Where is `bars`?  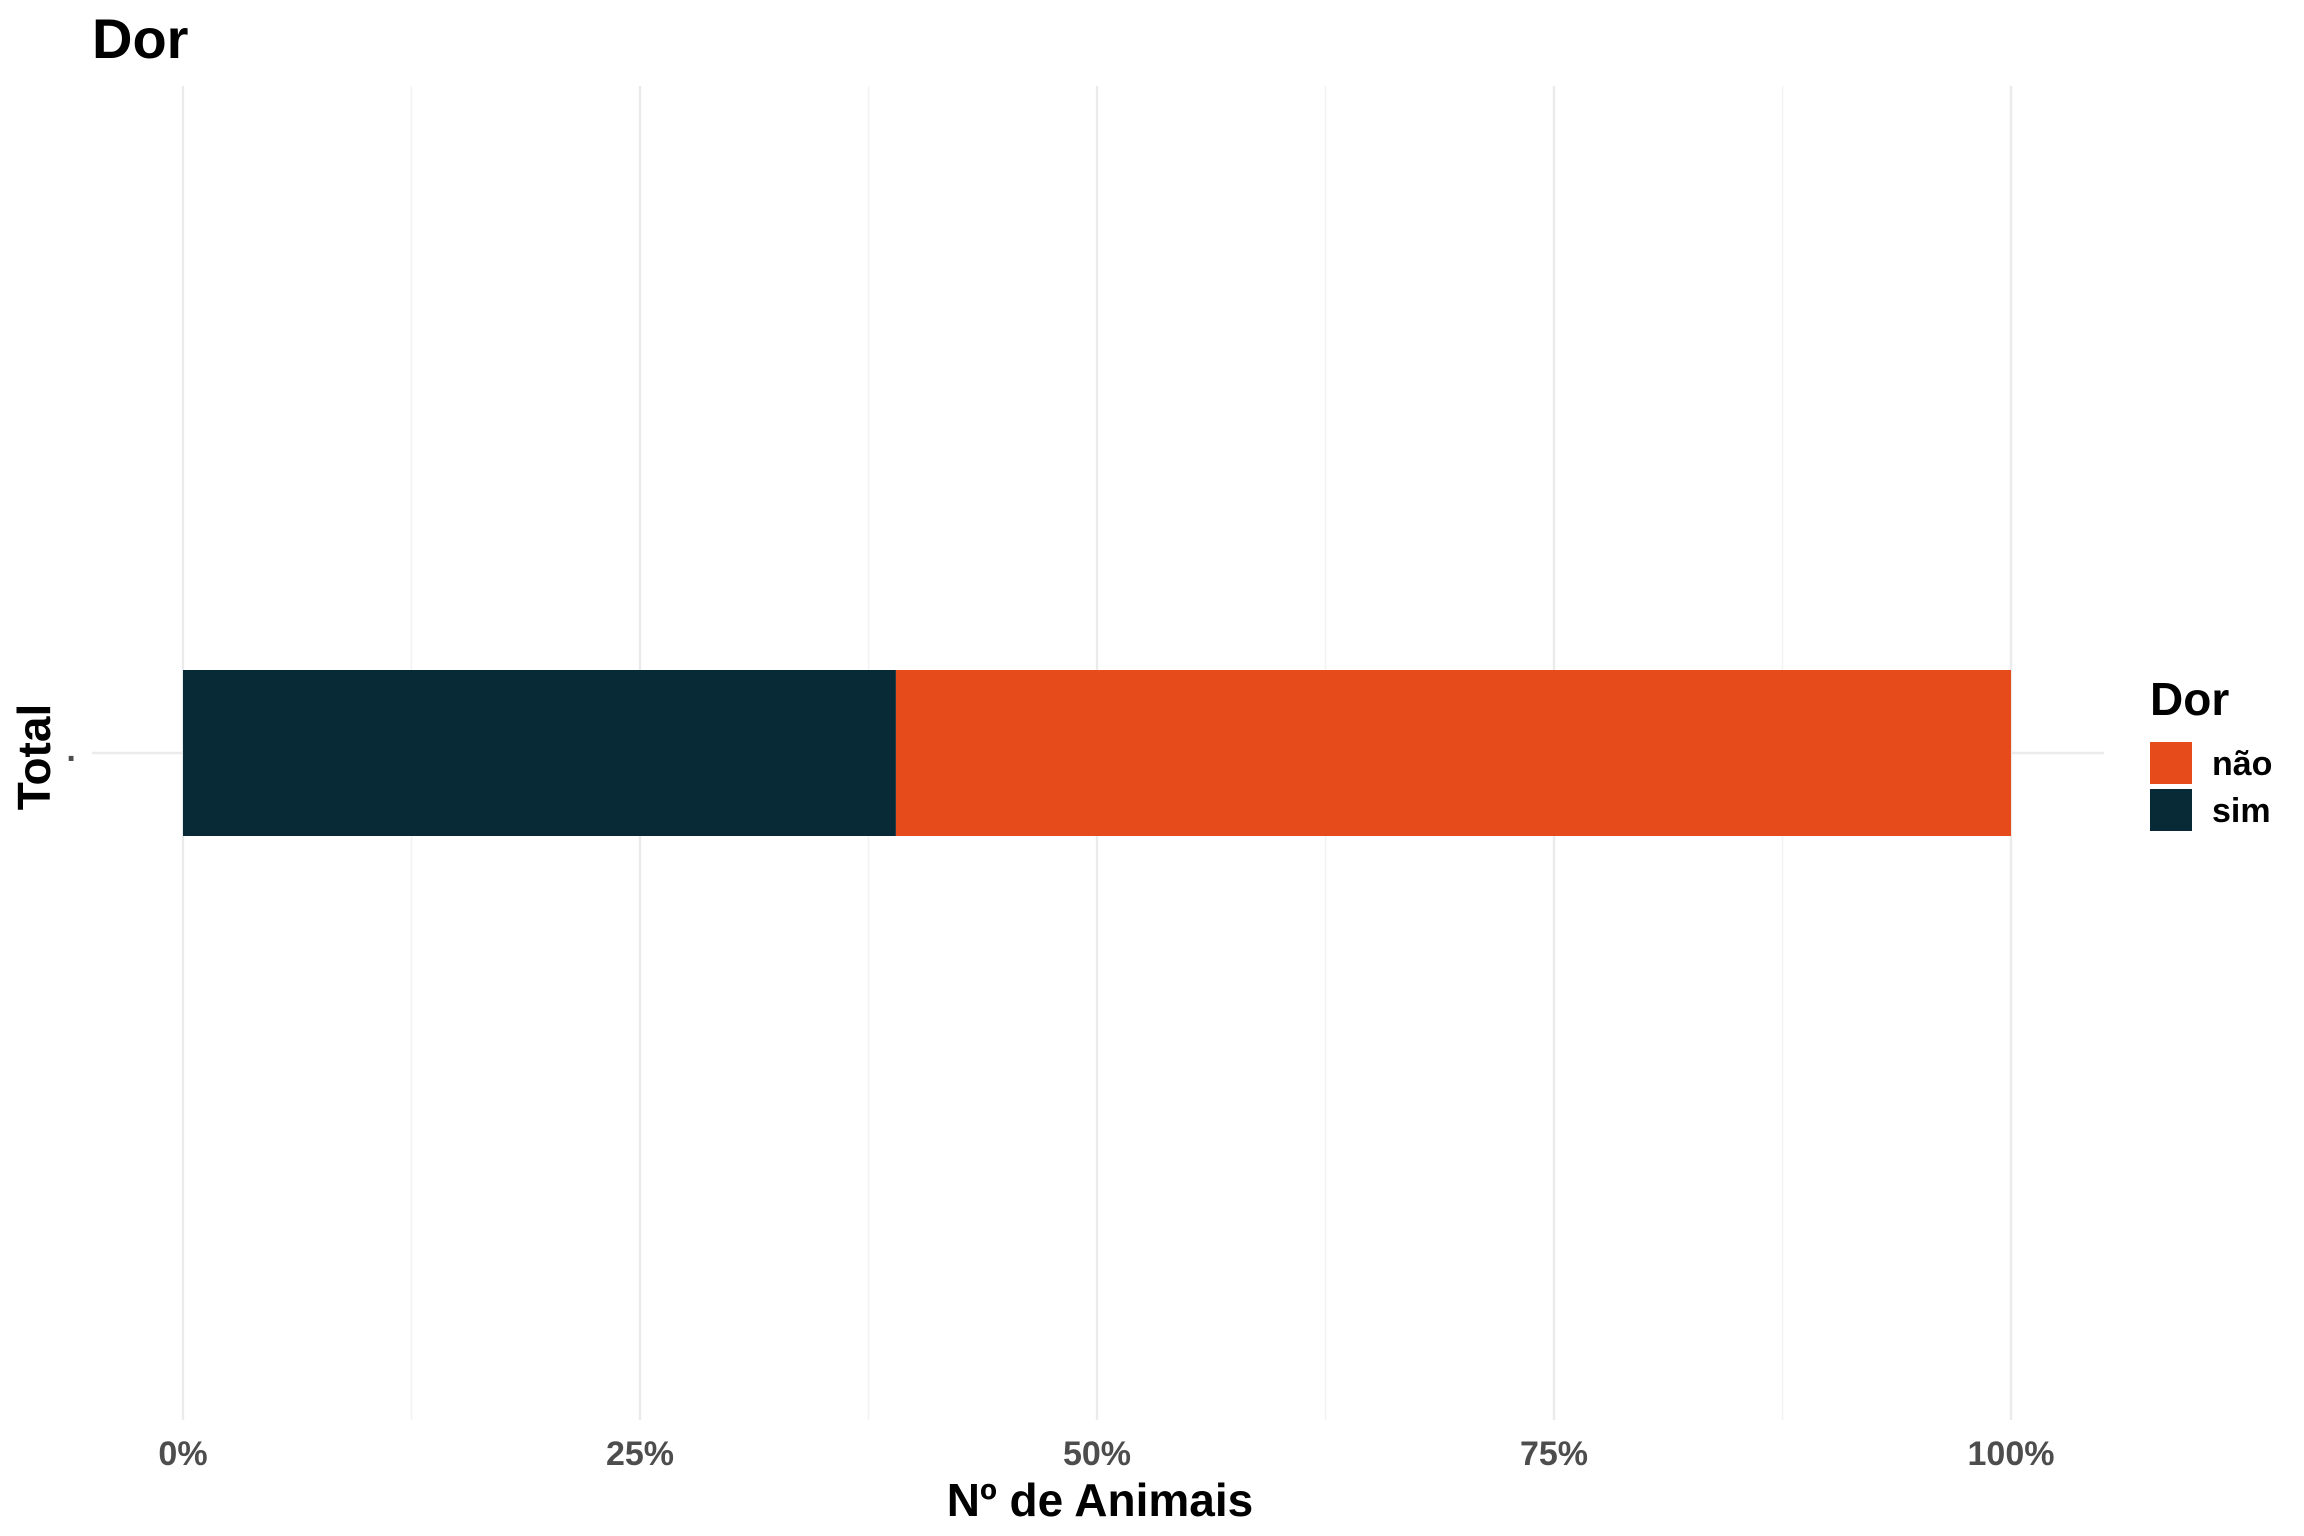
bars is located at coordinates (1097, 753).